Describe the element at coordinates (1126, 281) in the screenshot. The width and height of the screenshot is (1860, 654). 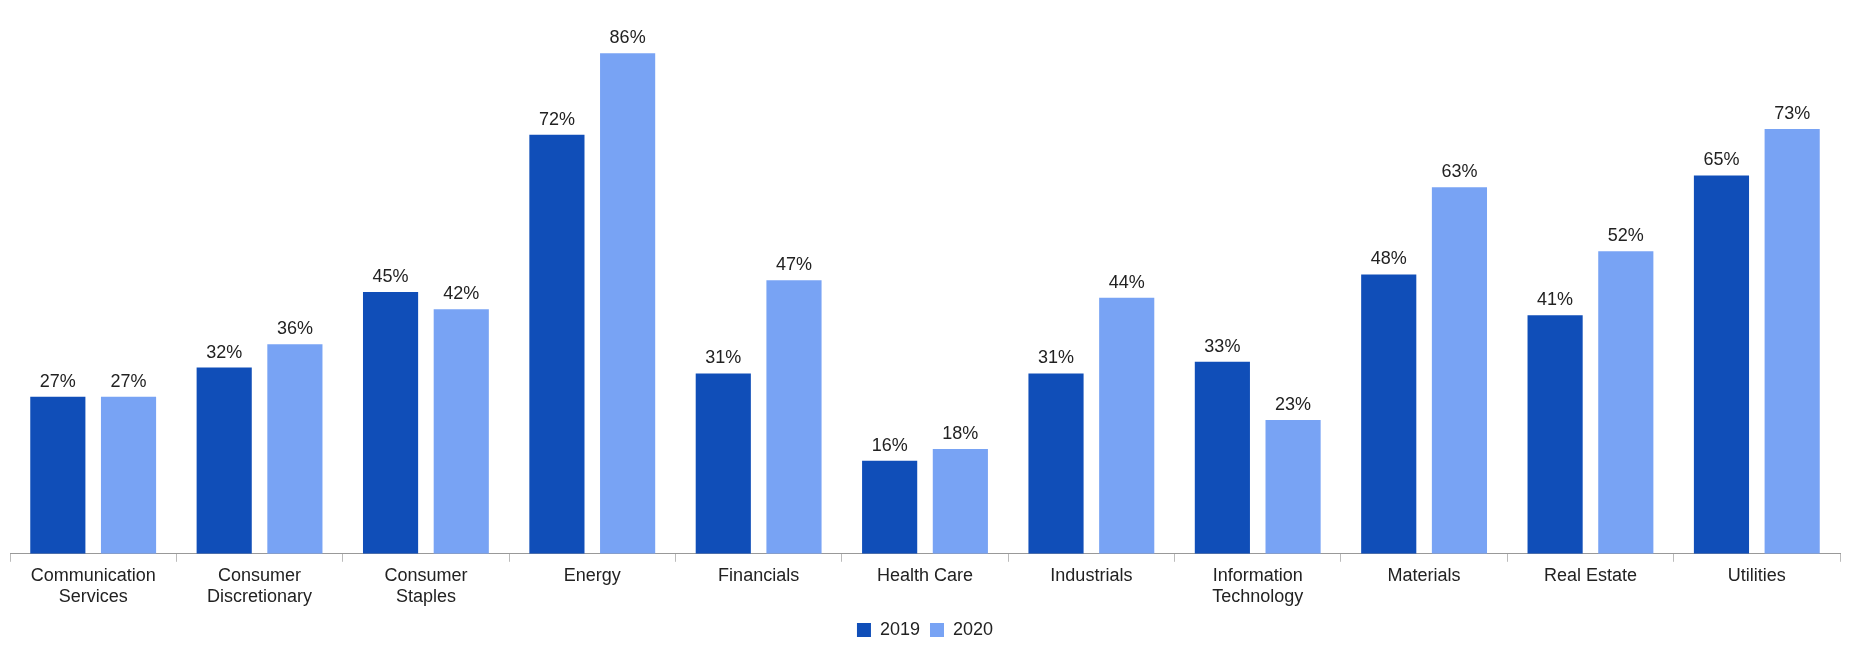
I see `data-label: 44%` at that location.